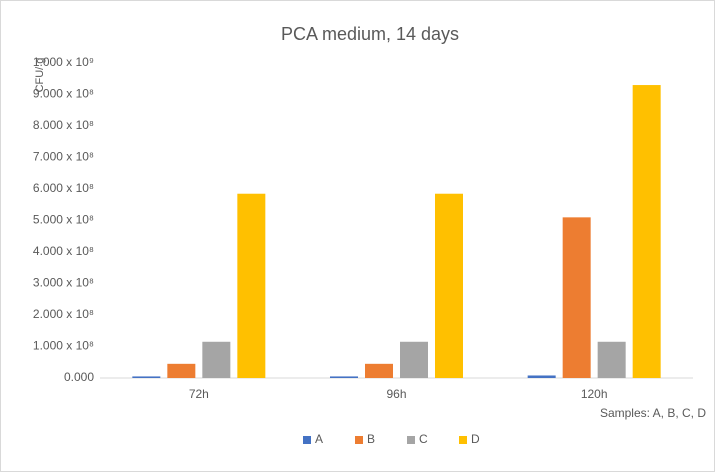 The height and width of the screenshot is (472, 715). I want to click on x-tick-label: 96h, so click(396, 394).